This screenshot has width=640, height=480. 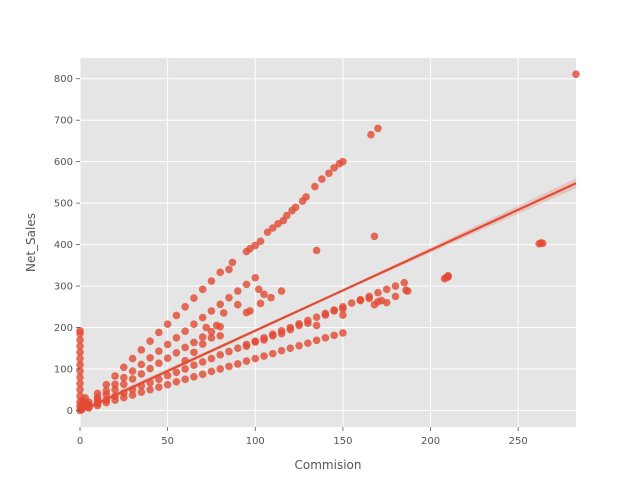 What do you see at coordinates (167, 441) in the screenshot?
I see `x-tick-label: 50` at bounding box center [167, 441].